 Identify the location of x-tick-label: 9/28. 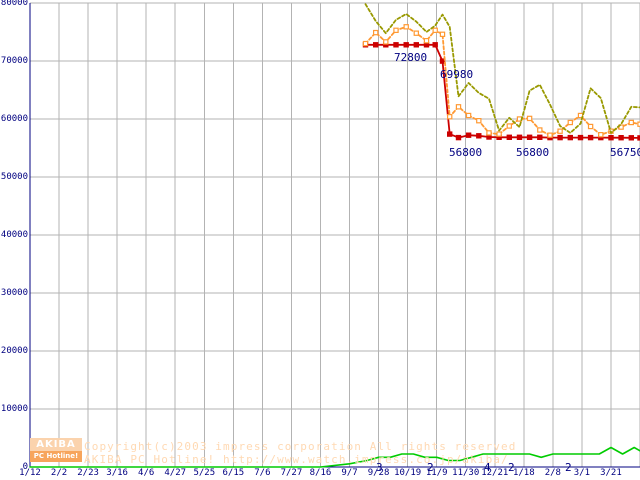
(378, 473).